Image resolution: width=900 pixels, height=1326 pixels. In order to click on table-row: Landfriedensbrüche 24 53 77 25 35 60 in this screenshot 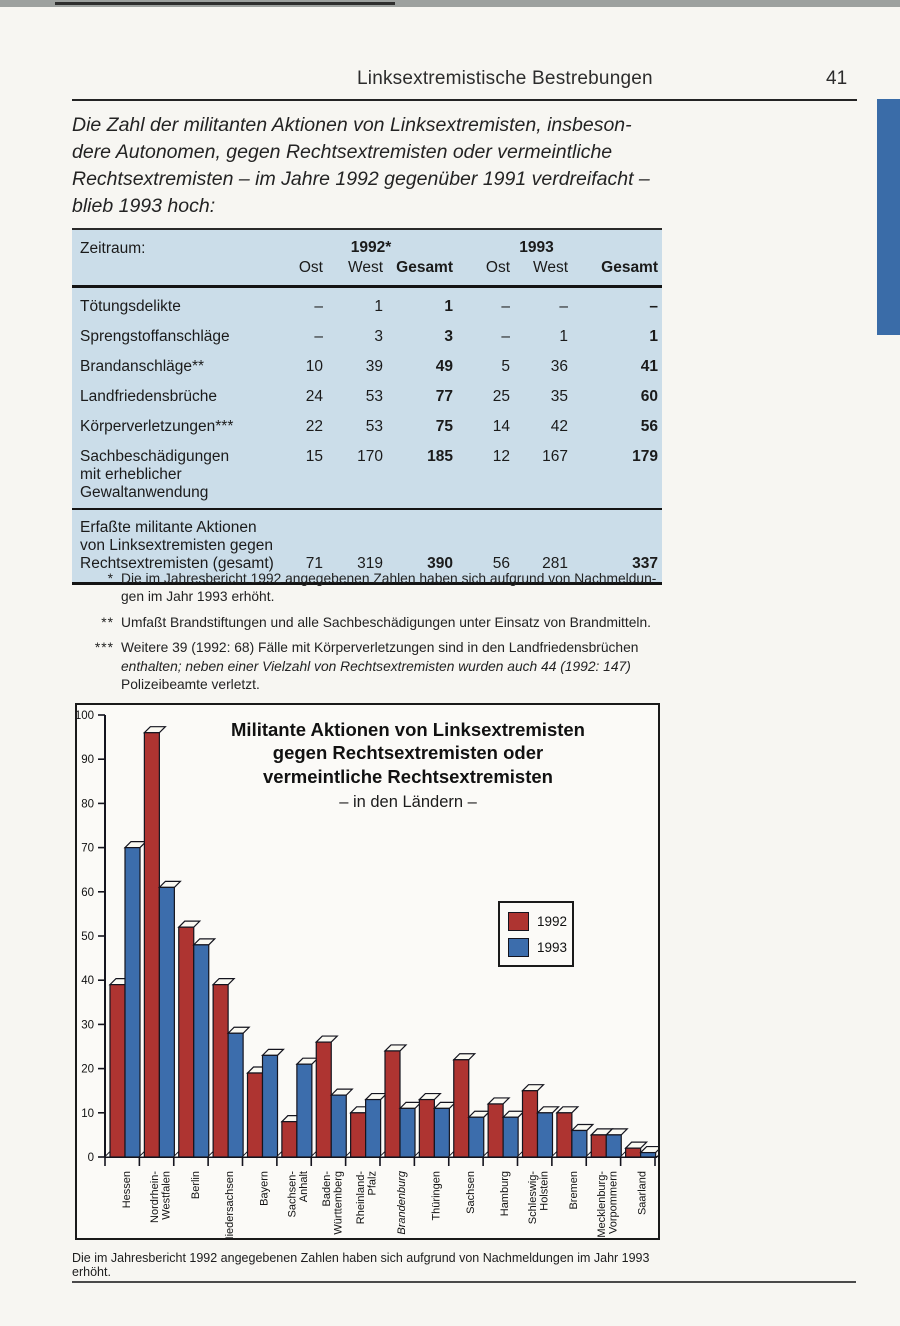, I will do `click(367, 397)`.